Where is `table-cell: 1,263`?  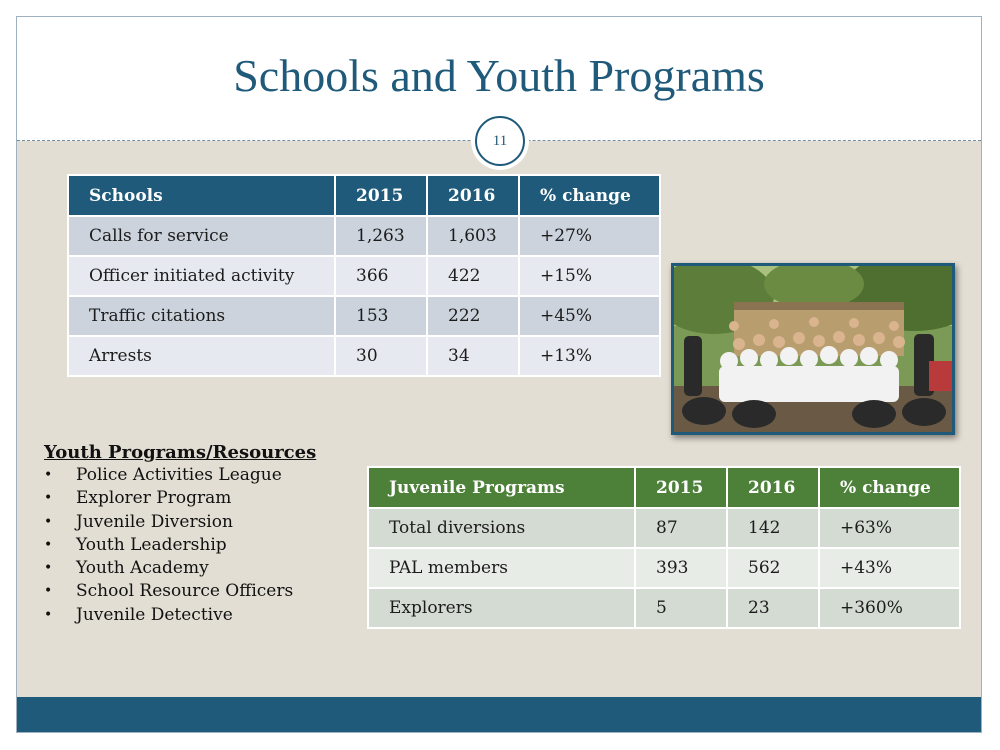
table-cell: 1,263 is located at coordinates (381, 236).